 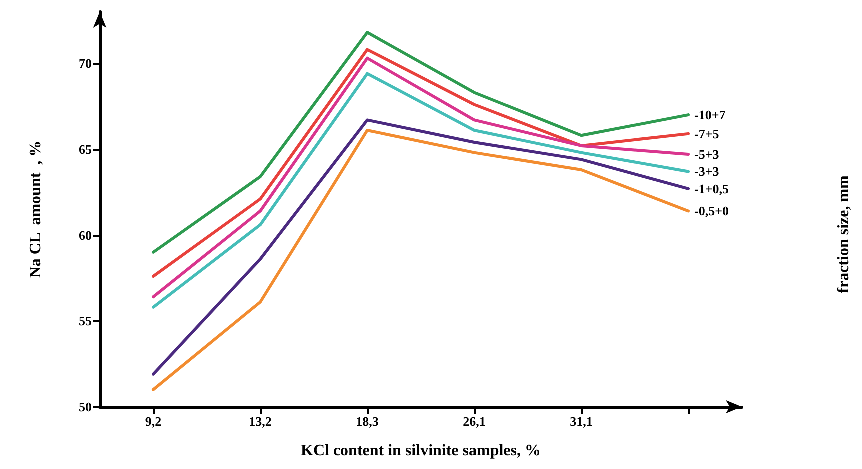 I want to click on x-tick-label: 13,2, so click(x=260, y=421).